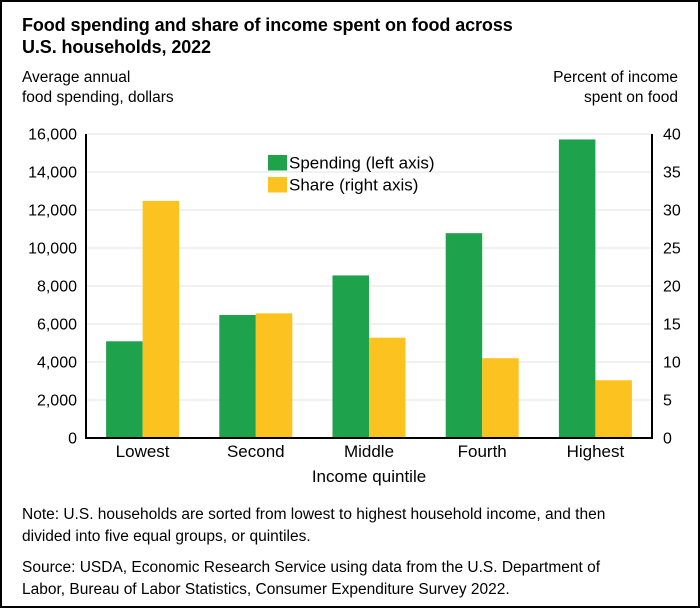 The image size is (700, 608). What do you see at coordinates (577, 288) in the screenshot?
I see `bar-spending-highest` at bounding box center [577, 288].